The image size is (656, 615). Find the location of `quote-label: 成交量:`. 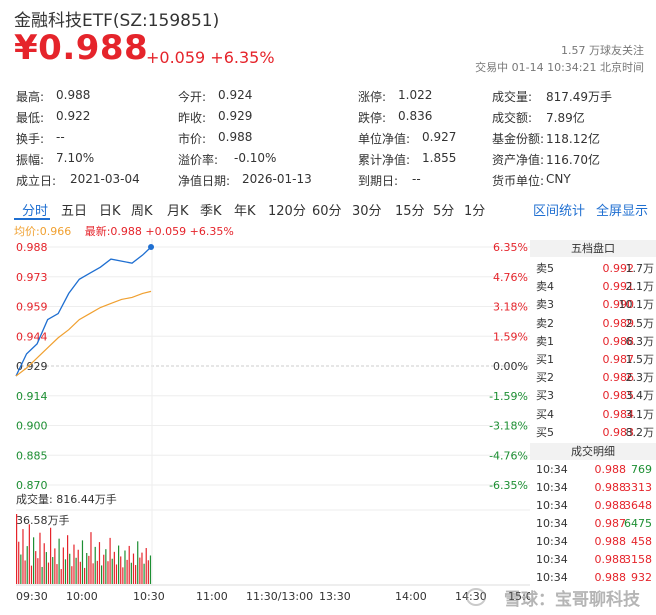

quote-label: 成交量: is located at coordinates (512, 97).